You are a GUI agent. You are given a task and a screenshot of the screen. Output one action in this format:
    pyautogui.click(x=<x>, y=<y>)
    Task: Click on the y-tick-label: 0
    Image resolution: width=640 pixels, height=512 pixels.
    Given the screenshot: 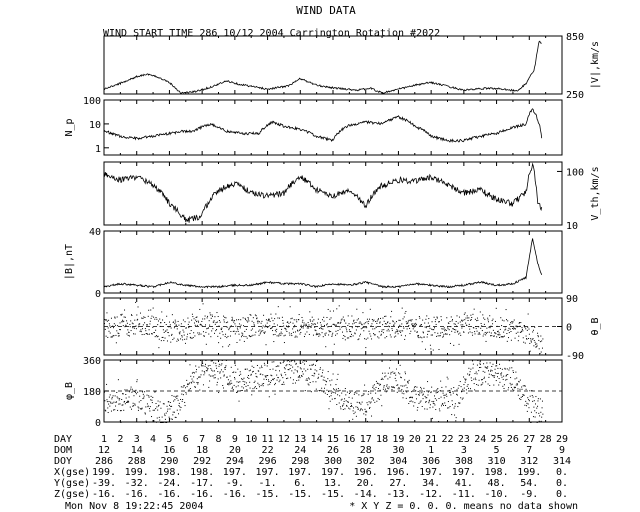 What is the action you would take?
    pyautogui.click(x=98, y=294)
    